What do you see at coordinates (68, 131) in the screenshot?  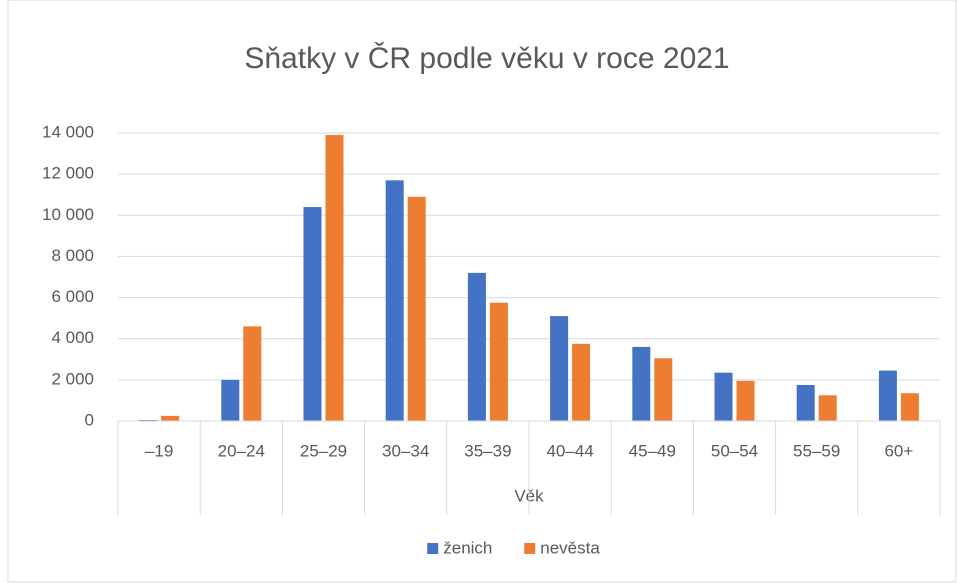 I see `y-tick-label: 14 000` at bounding box center [68, 131].